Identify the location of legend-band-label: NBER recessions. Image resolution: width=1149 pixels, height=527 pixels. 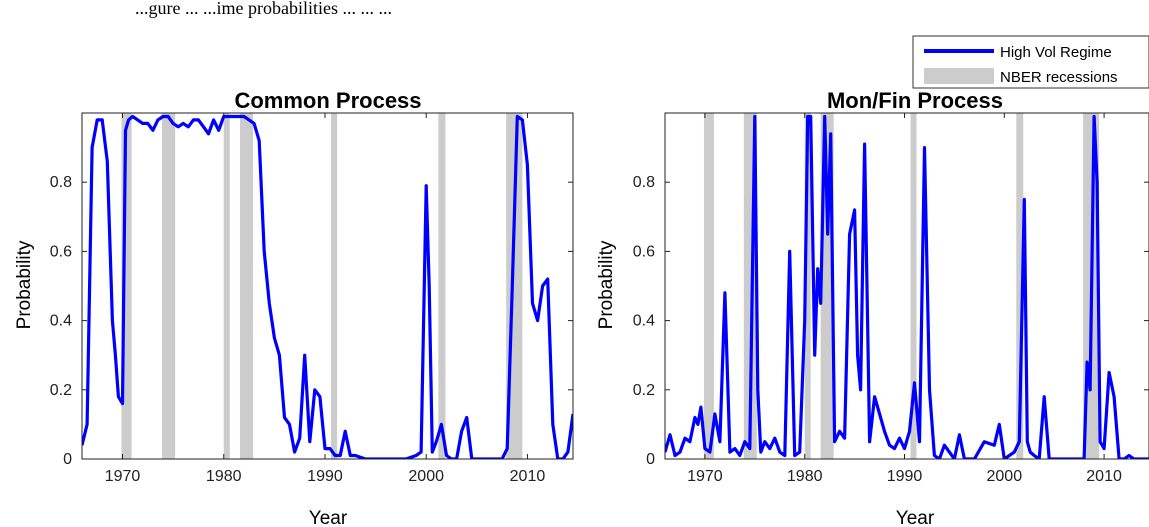
(1059, 77).